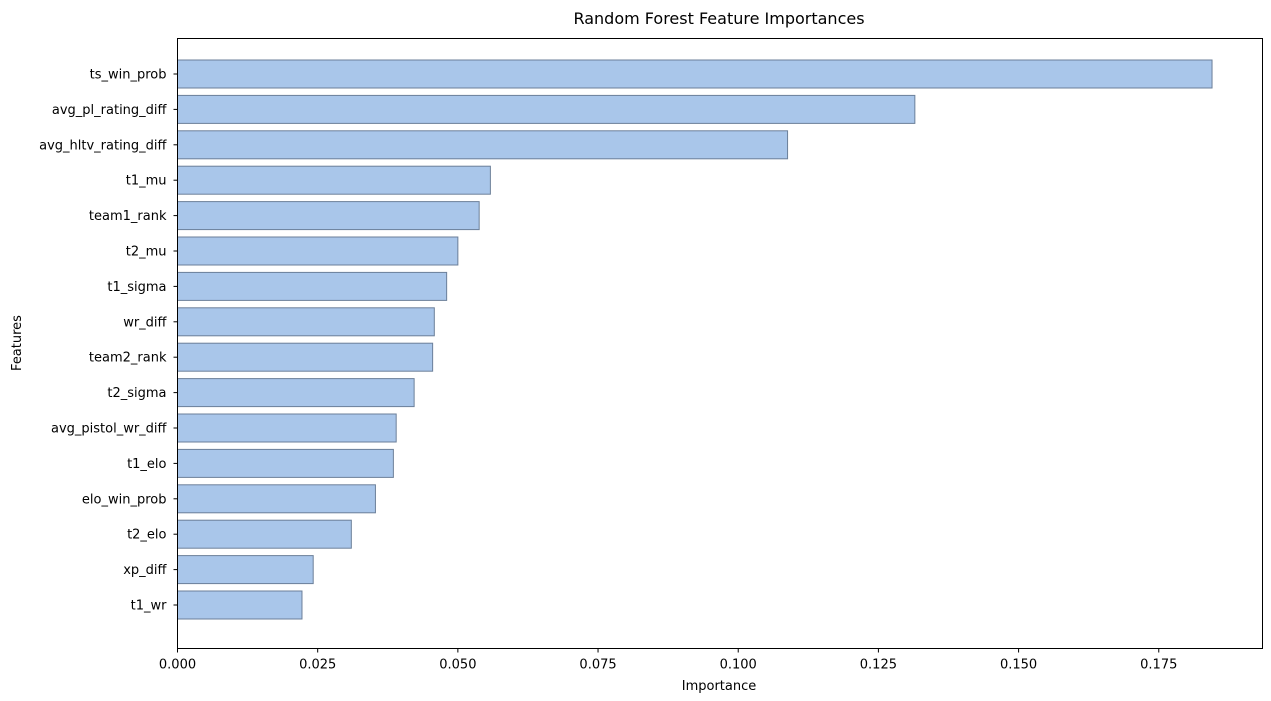  What do you see at coordinates (312, 286) in the screenshot?
I see `bar-t1_sigma` at bounding box center [312, 286].